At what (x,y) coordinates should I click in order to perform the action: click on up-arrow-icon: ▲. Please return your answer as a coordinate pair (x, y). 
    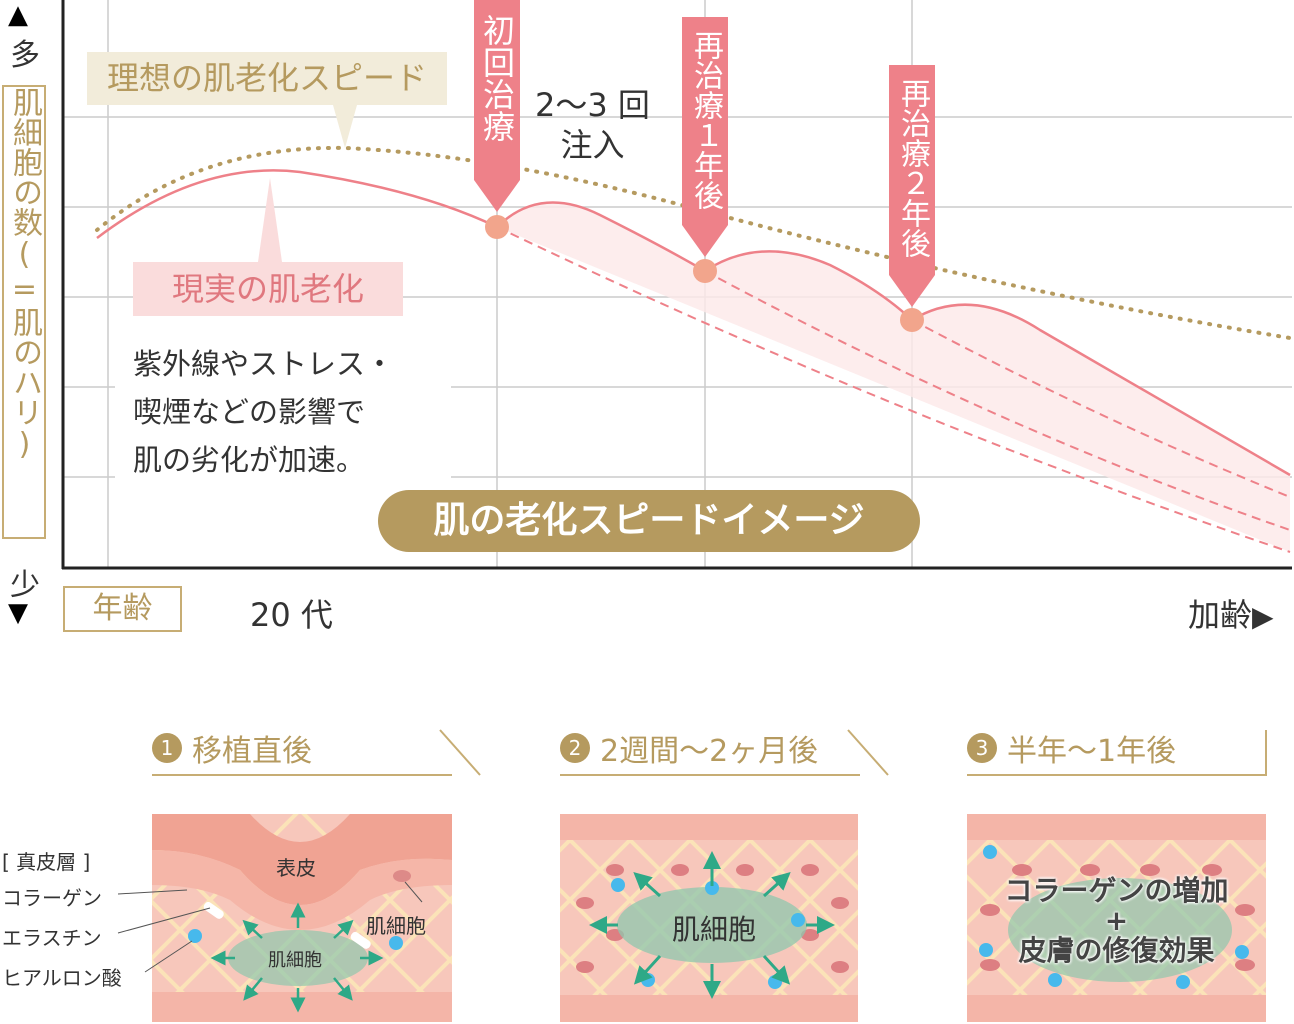
    Looking at the image, I should click on (18, 15).